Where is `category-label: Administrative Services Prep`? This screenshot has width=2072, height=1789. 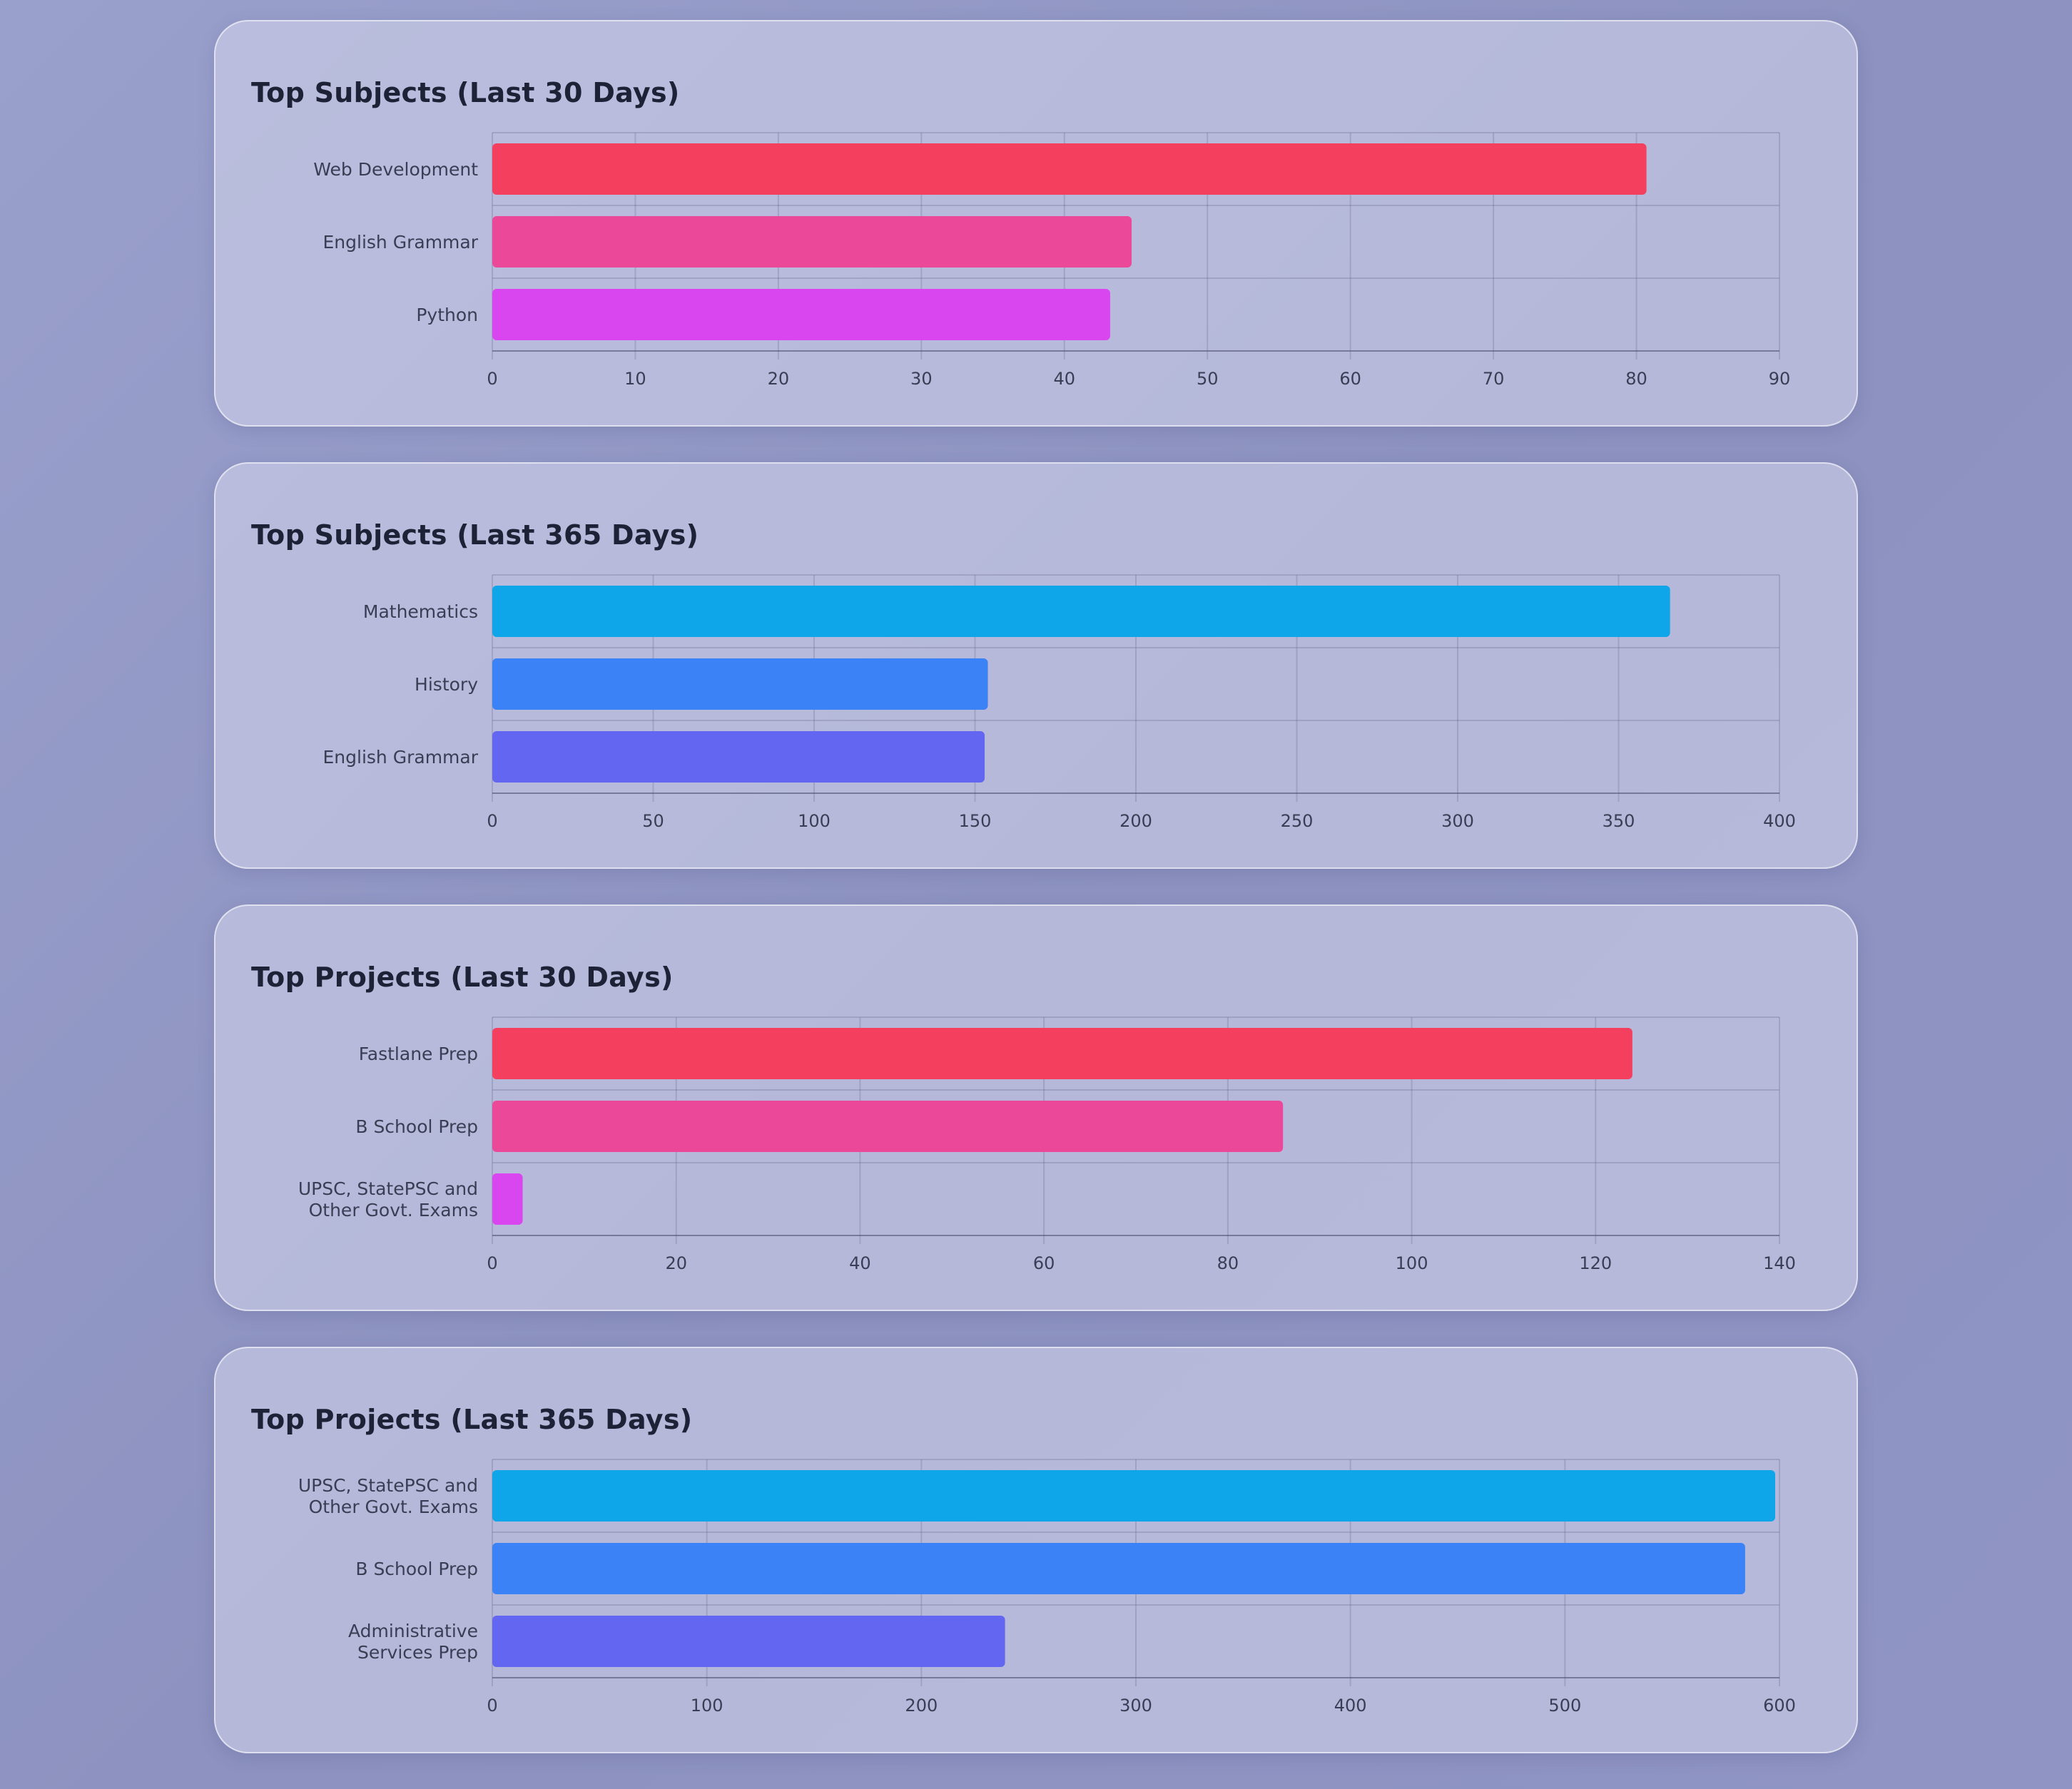 category-label: Administrative Services Prep is located at coordinates (413, 1642).